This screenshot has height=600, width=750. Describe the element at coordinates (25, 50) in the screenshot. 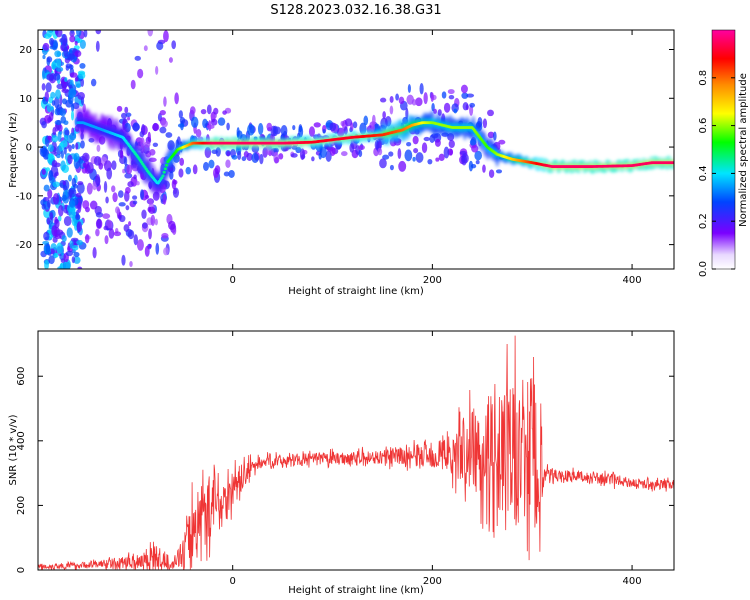

I see `y-tick-label: 20` at that location.